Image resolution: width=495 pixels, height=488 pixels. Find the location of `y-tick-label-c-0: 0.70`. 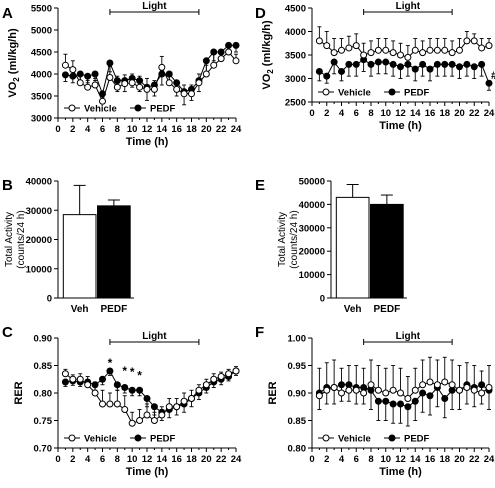

y-tick-label-c-0: 0.70 is located at coordinates (43, 449).